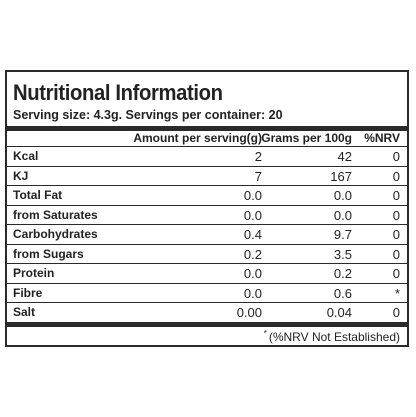  What do you see at coordinates (342, 254) in the screenshot?
I see `per-100g-value: 3.5` at bounding box center [342, 254].